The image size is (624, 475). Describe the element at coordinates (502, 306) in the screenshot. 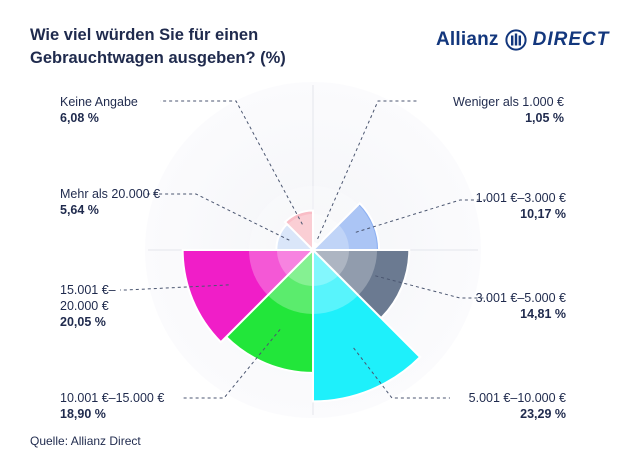

I see `label-3001-5000: 3.001 €–5.000 € 14,81 %` at that location.